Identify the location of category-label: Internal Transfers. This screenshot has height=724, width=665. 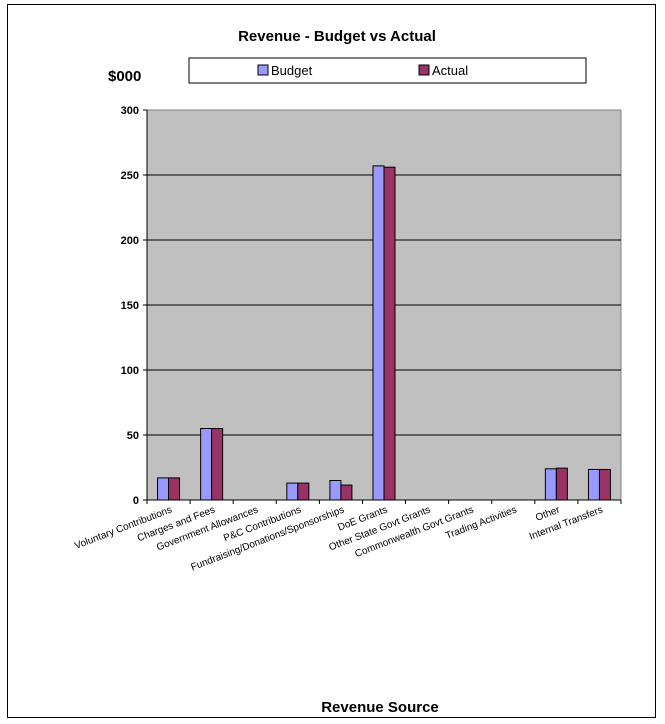
(566, 524).